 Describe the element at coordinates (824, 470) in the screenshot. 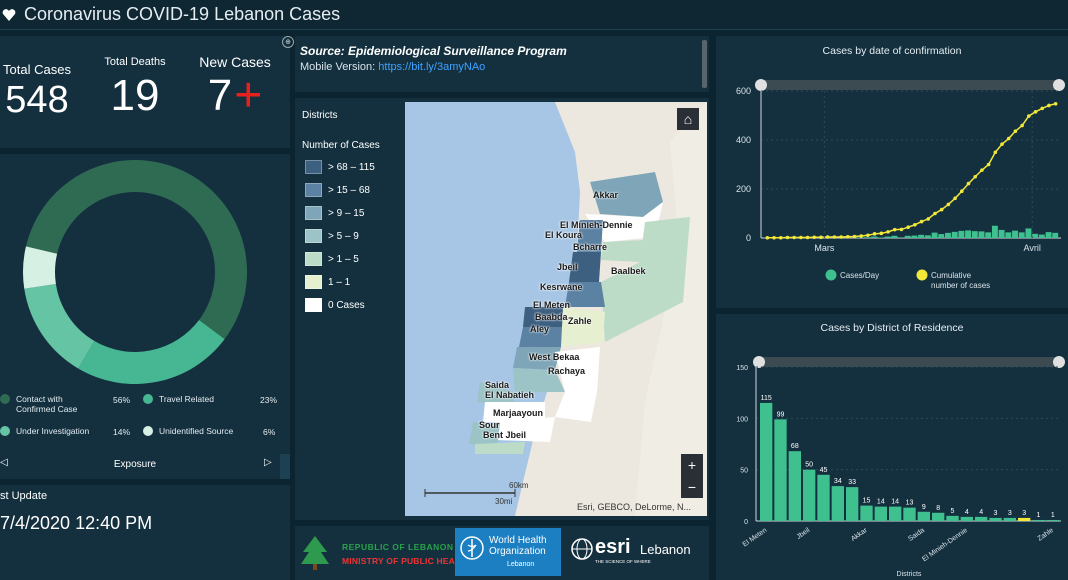

I see `bar-value-label: 45` at that location.